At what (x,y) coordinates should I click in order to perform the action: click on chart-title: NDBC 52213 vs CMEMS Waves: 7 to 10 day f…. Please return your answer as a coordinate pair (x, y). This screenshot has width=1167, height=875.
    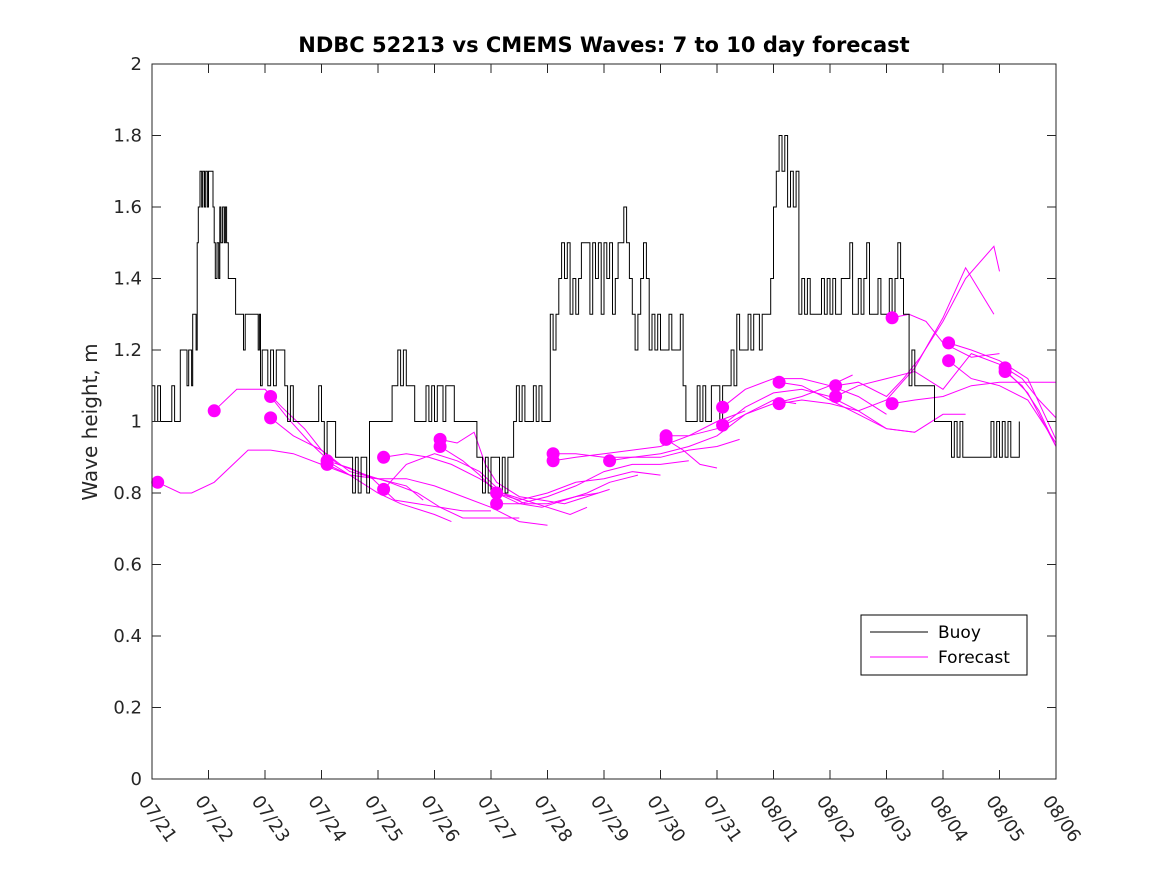
    Looking at the image, I should click on (603, 45).